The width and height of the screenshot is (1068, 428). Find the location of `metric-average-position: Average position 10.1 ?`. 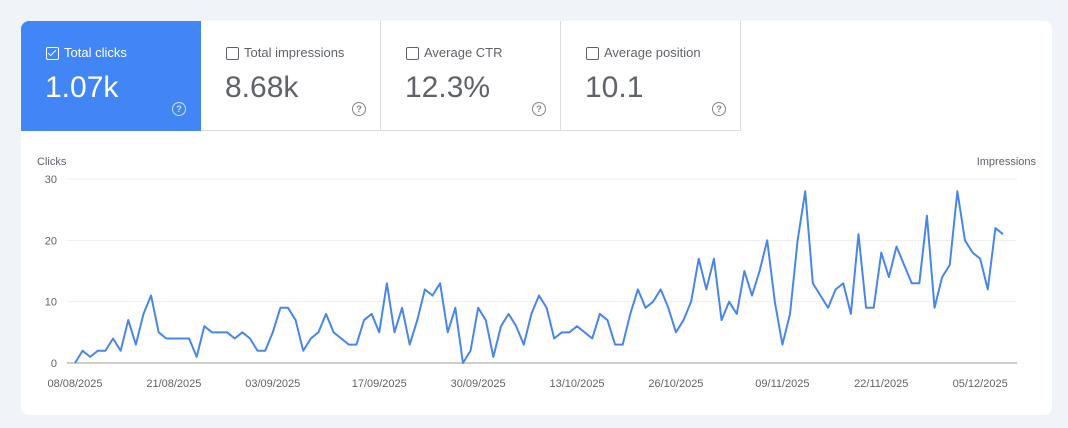

metric-average-position: Average position 10.1 ? is located at coordinates (651, 76).